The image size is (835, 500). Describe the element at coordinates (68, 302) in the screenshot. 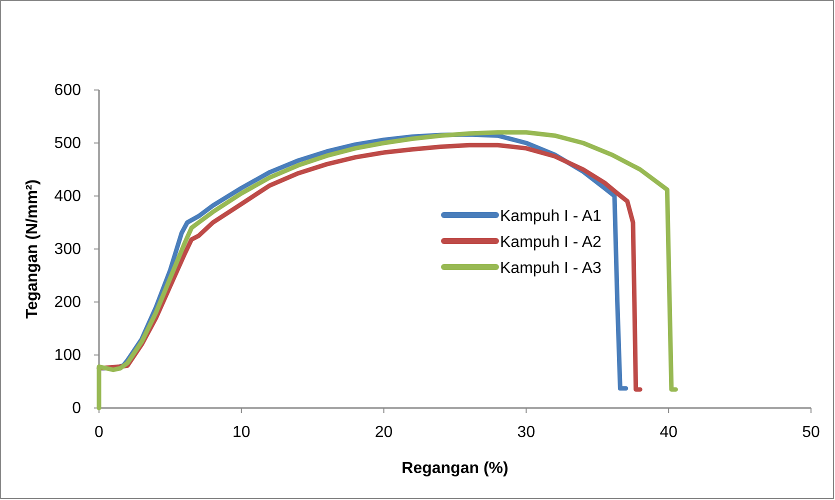

I see `y-tick-label: 200` at that location.